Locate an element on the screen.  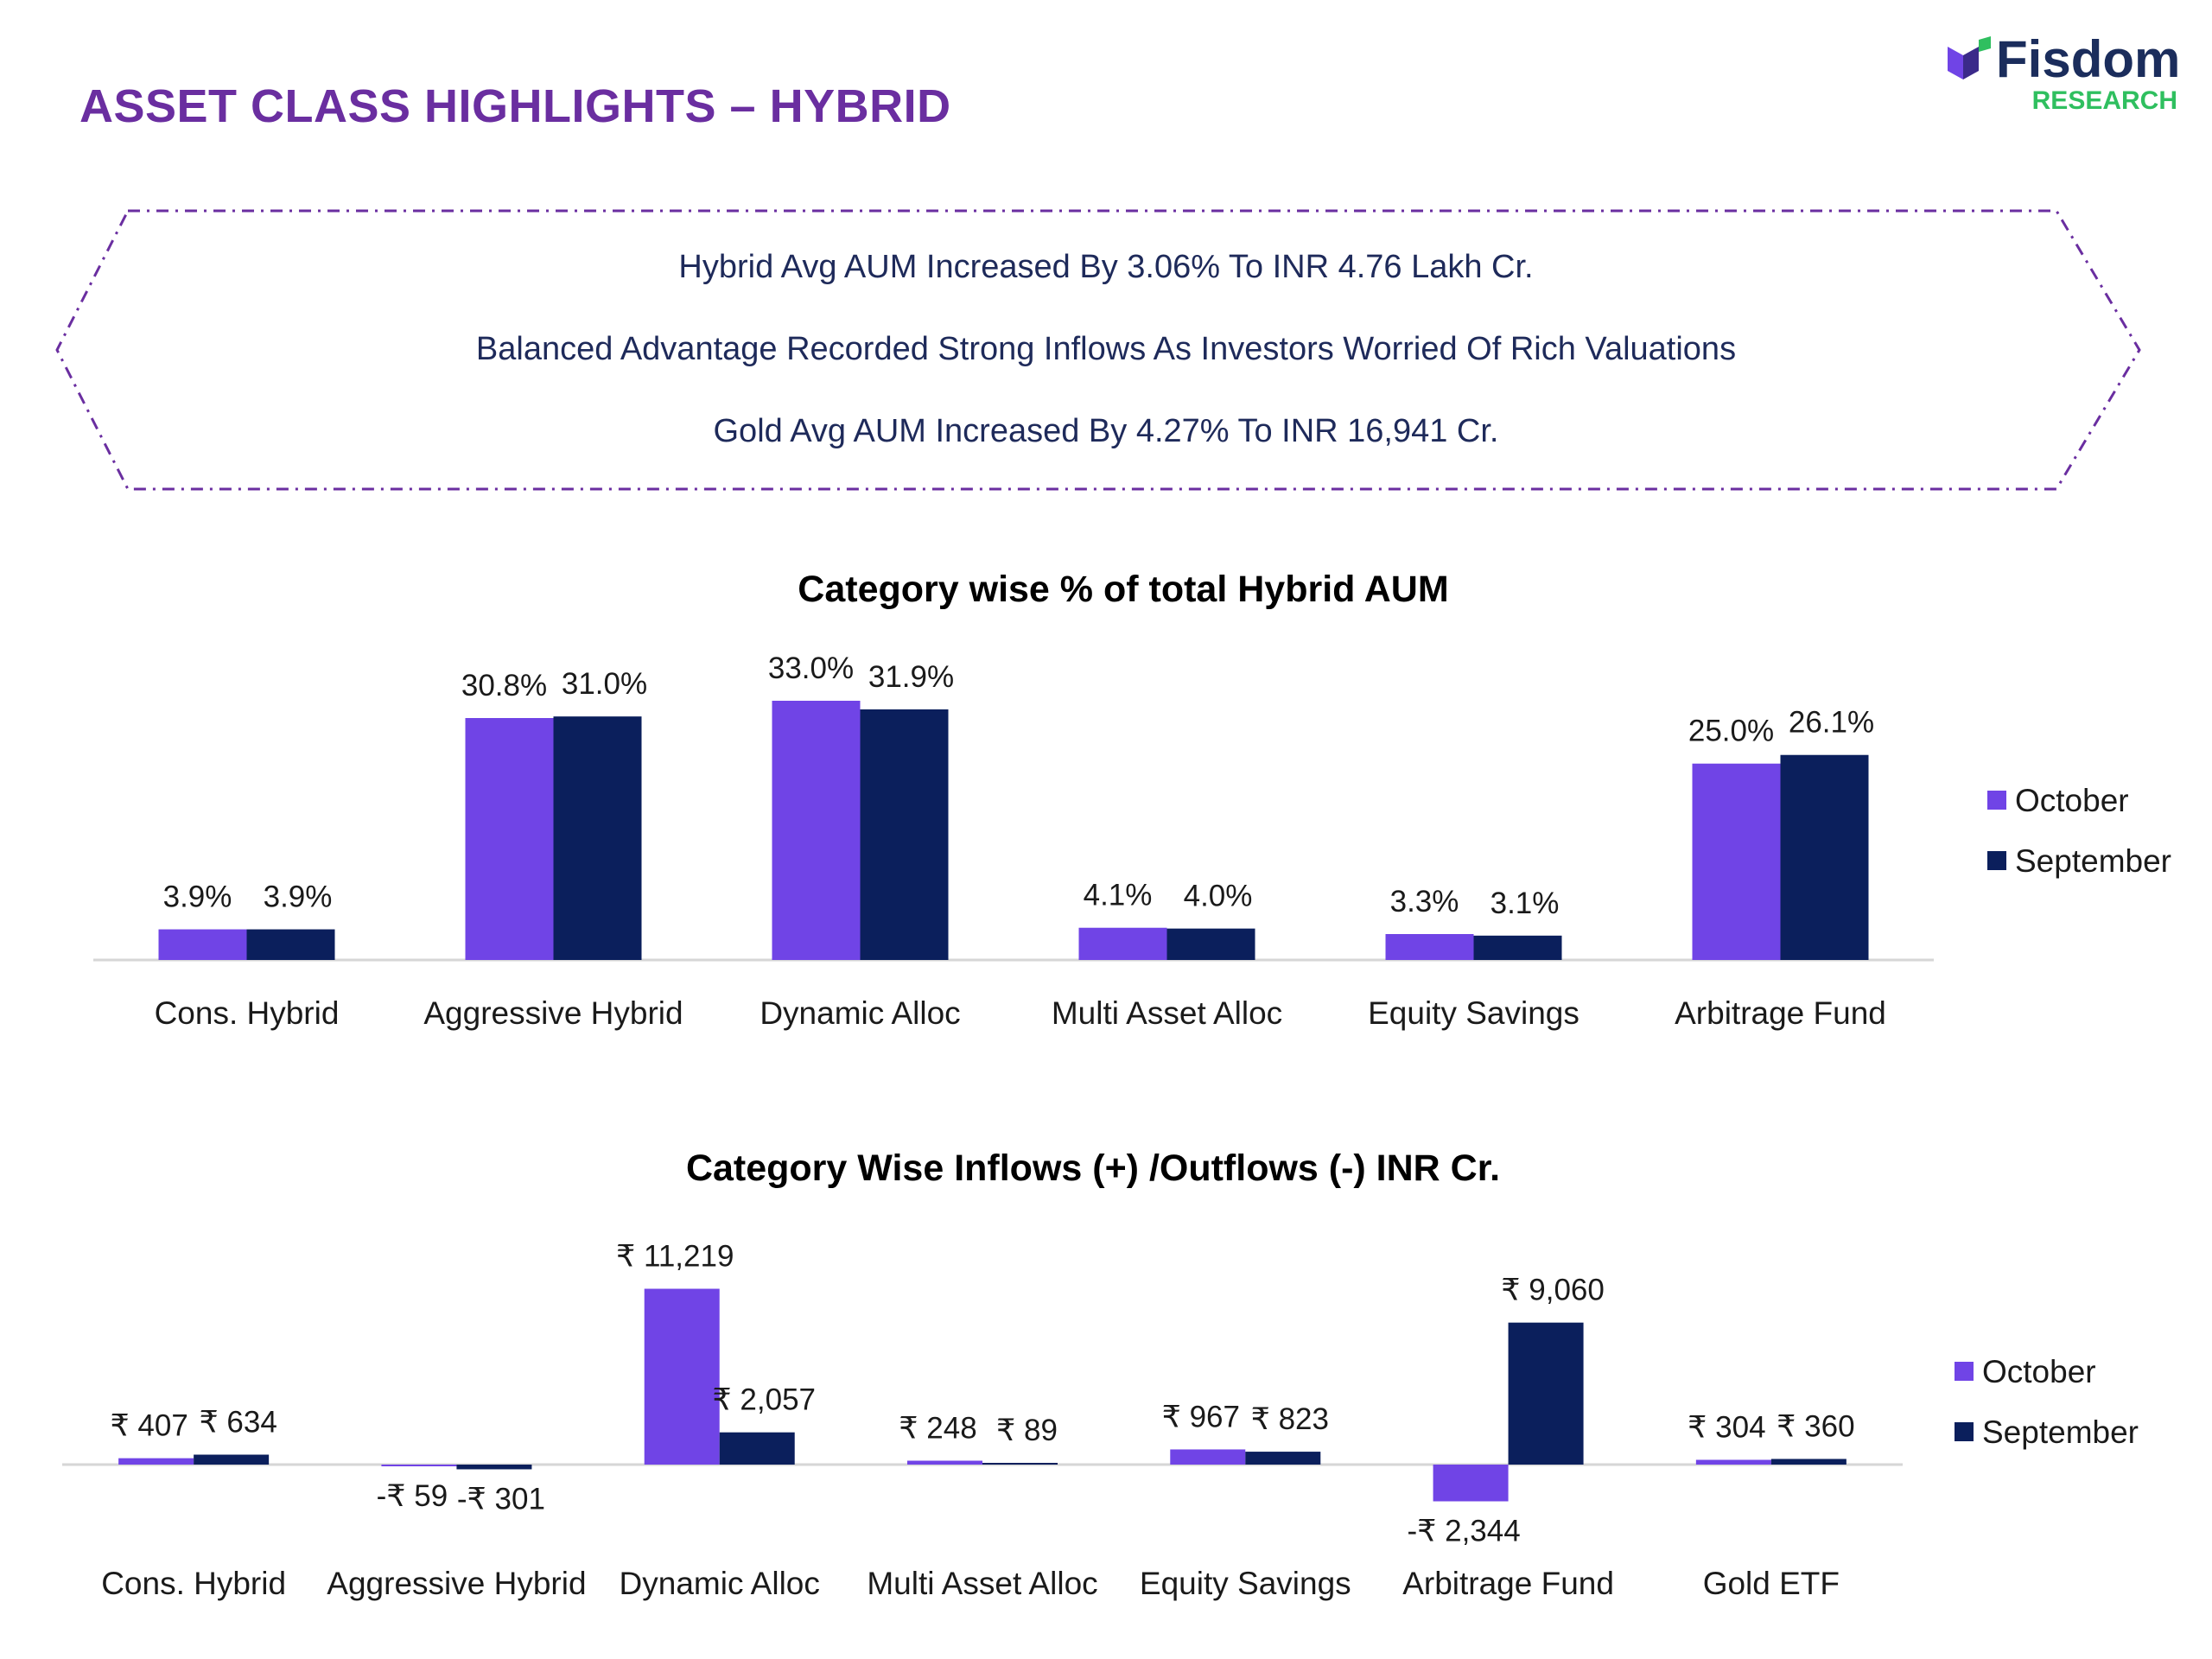
data-label: ₹ 967 is located at coordinates (1201, 1416).